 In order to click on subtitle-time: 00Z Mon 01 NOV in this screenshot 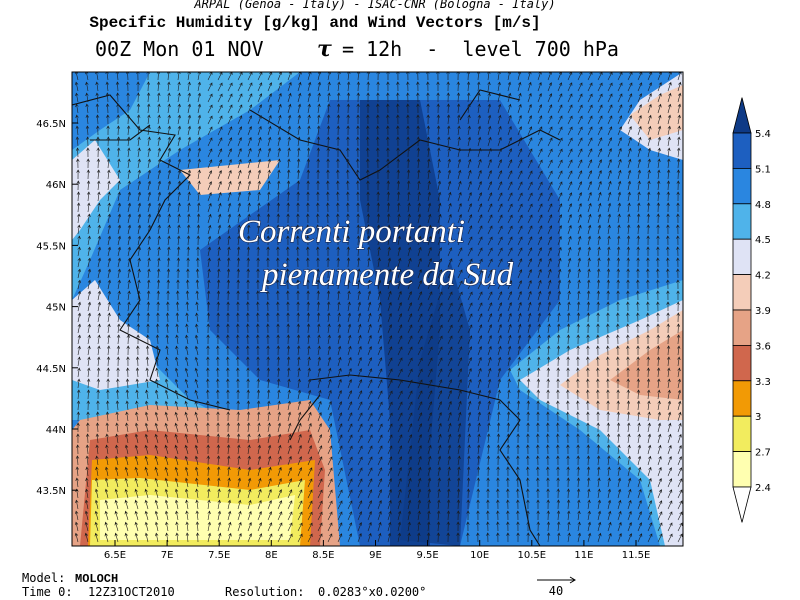, I will do `click(179, 49)`.